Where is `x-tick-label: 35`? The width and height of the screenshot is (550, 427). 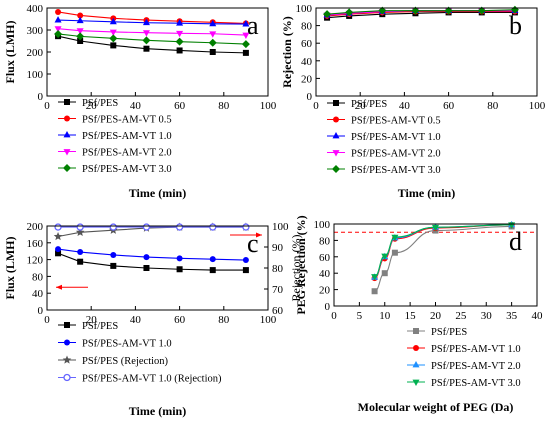 x-tick-label: 35 is located at coordinates (512, 316).